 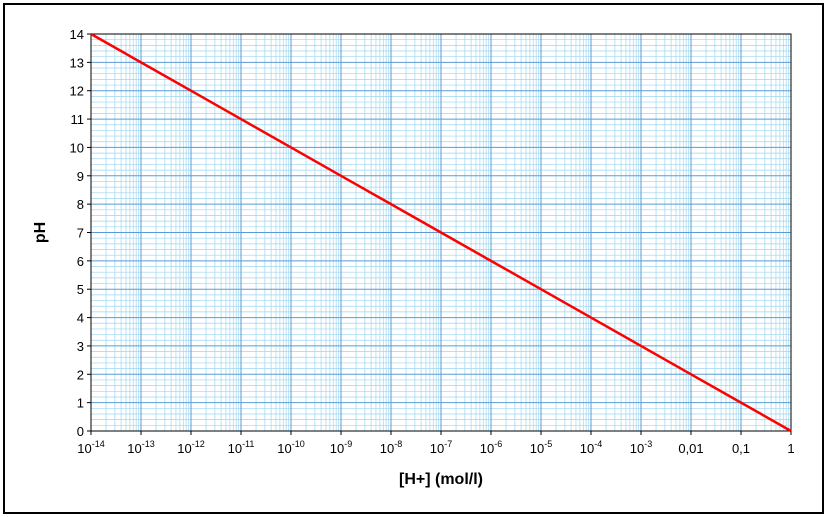 I want to click on x-tick-label: 0,01, so click(x=690, y=448).